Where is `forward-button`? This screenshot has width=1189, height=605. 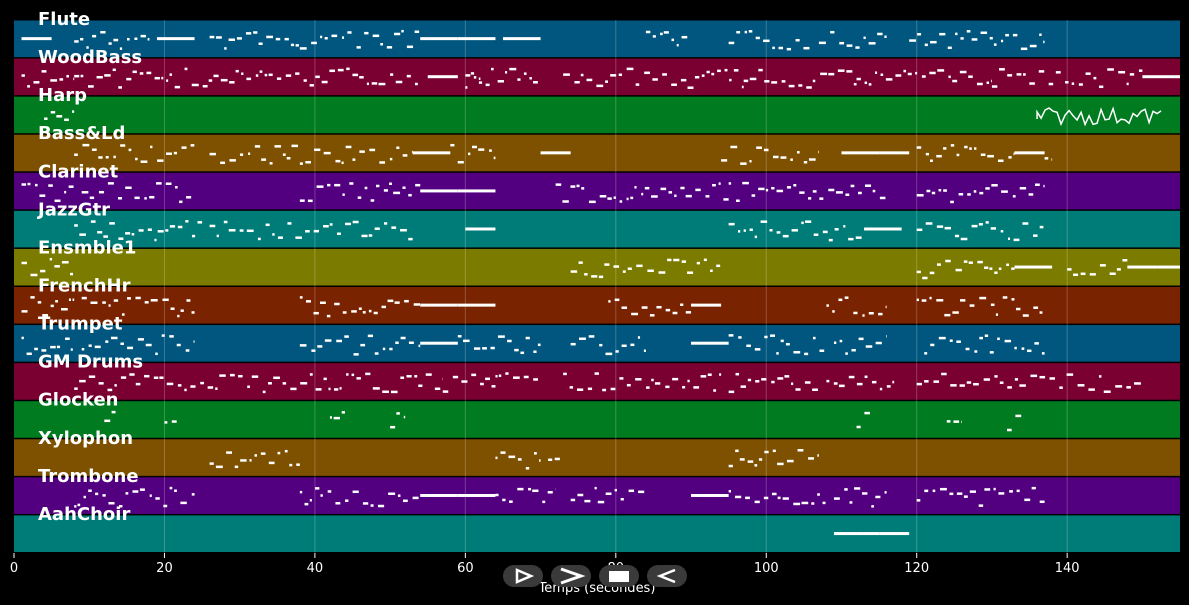 forward-button is located at coordinates (571, 576).